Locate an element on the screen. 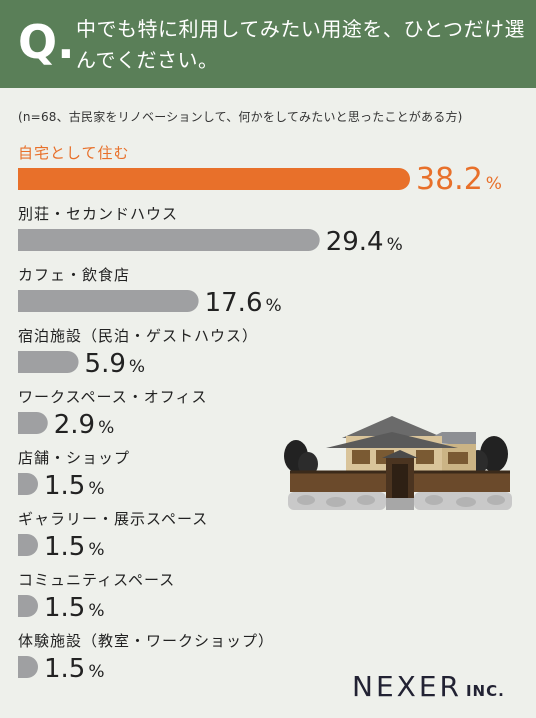 Image resolution: width=536 pixels, height=718 pixels. question-mark: Q. is located at coordinates (46, 42).